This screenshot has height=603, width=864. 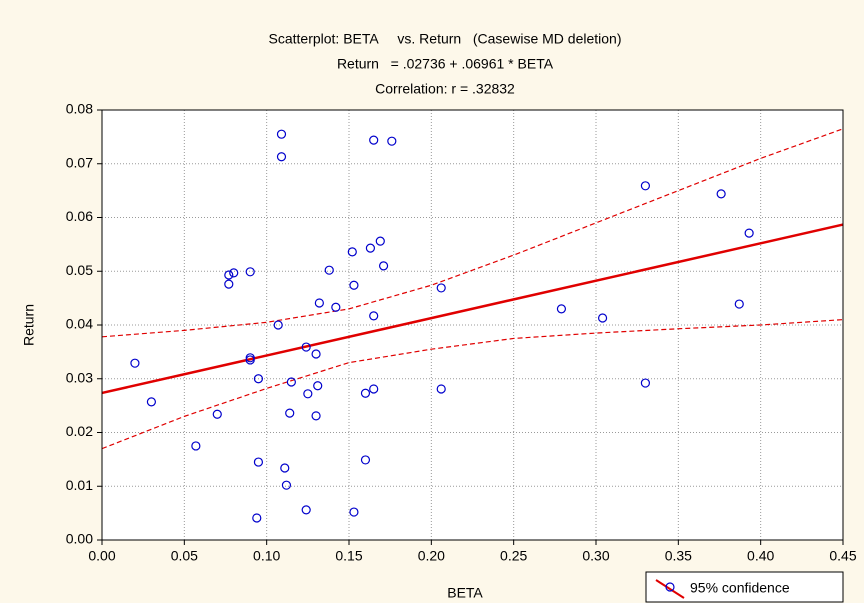 I want to click on x-axis-label: BETA, so click(x=465, y=593).